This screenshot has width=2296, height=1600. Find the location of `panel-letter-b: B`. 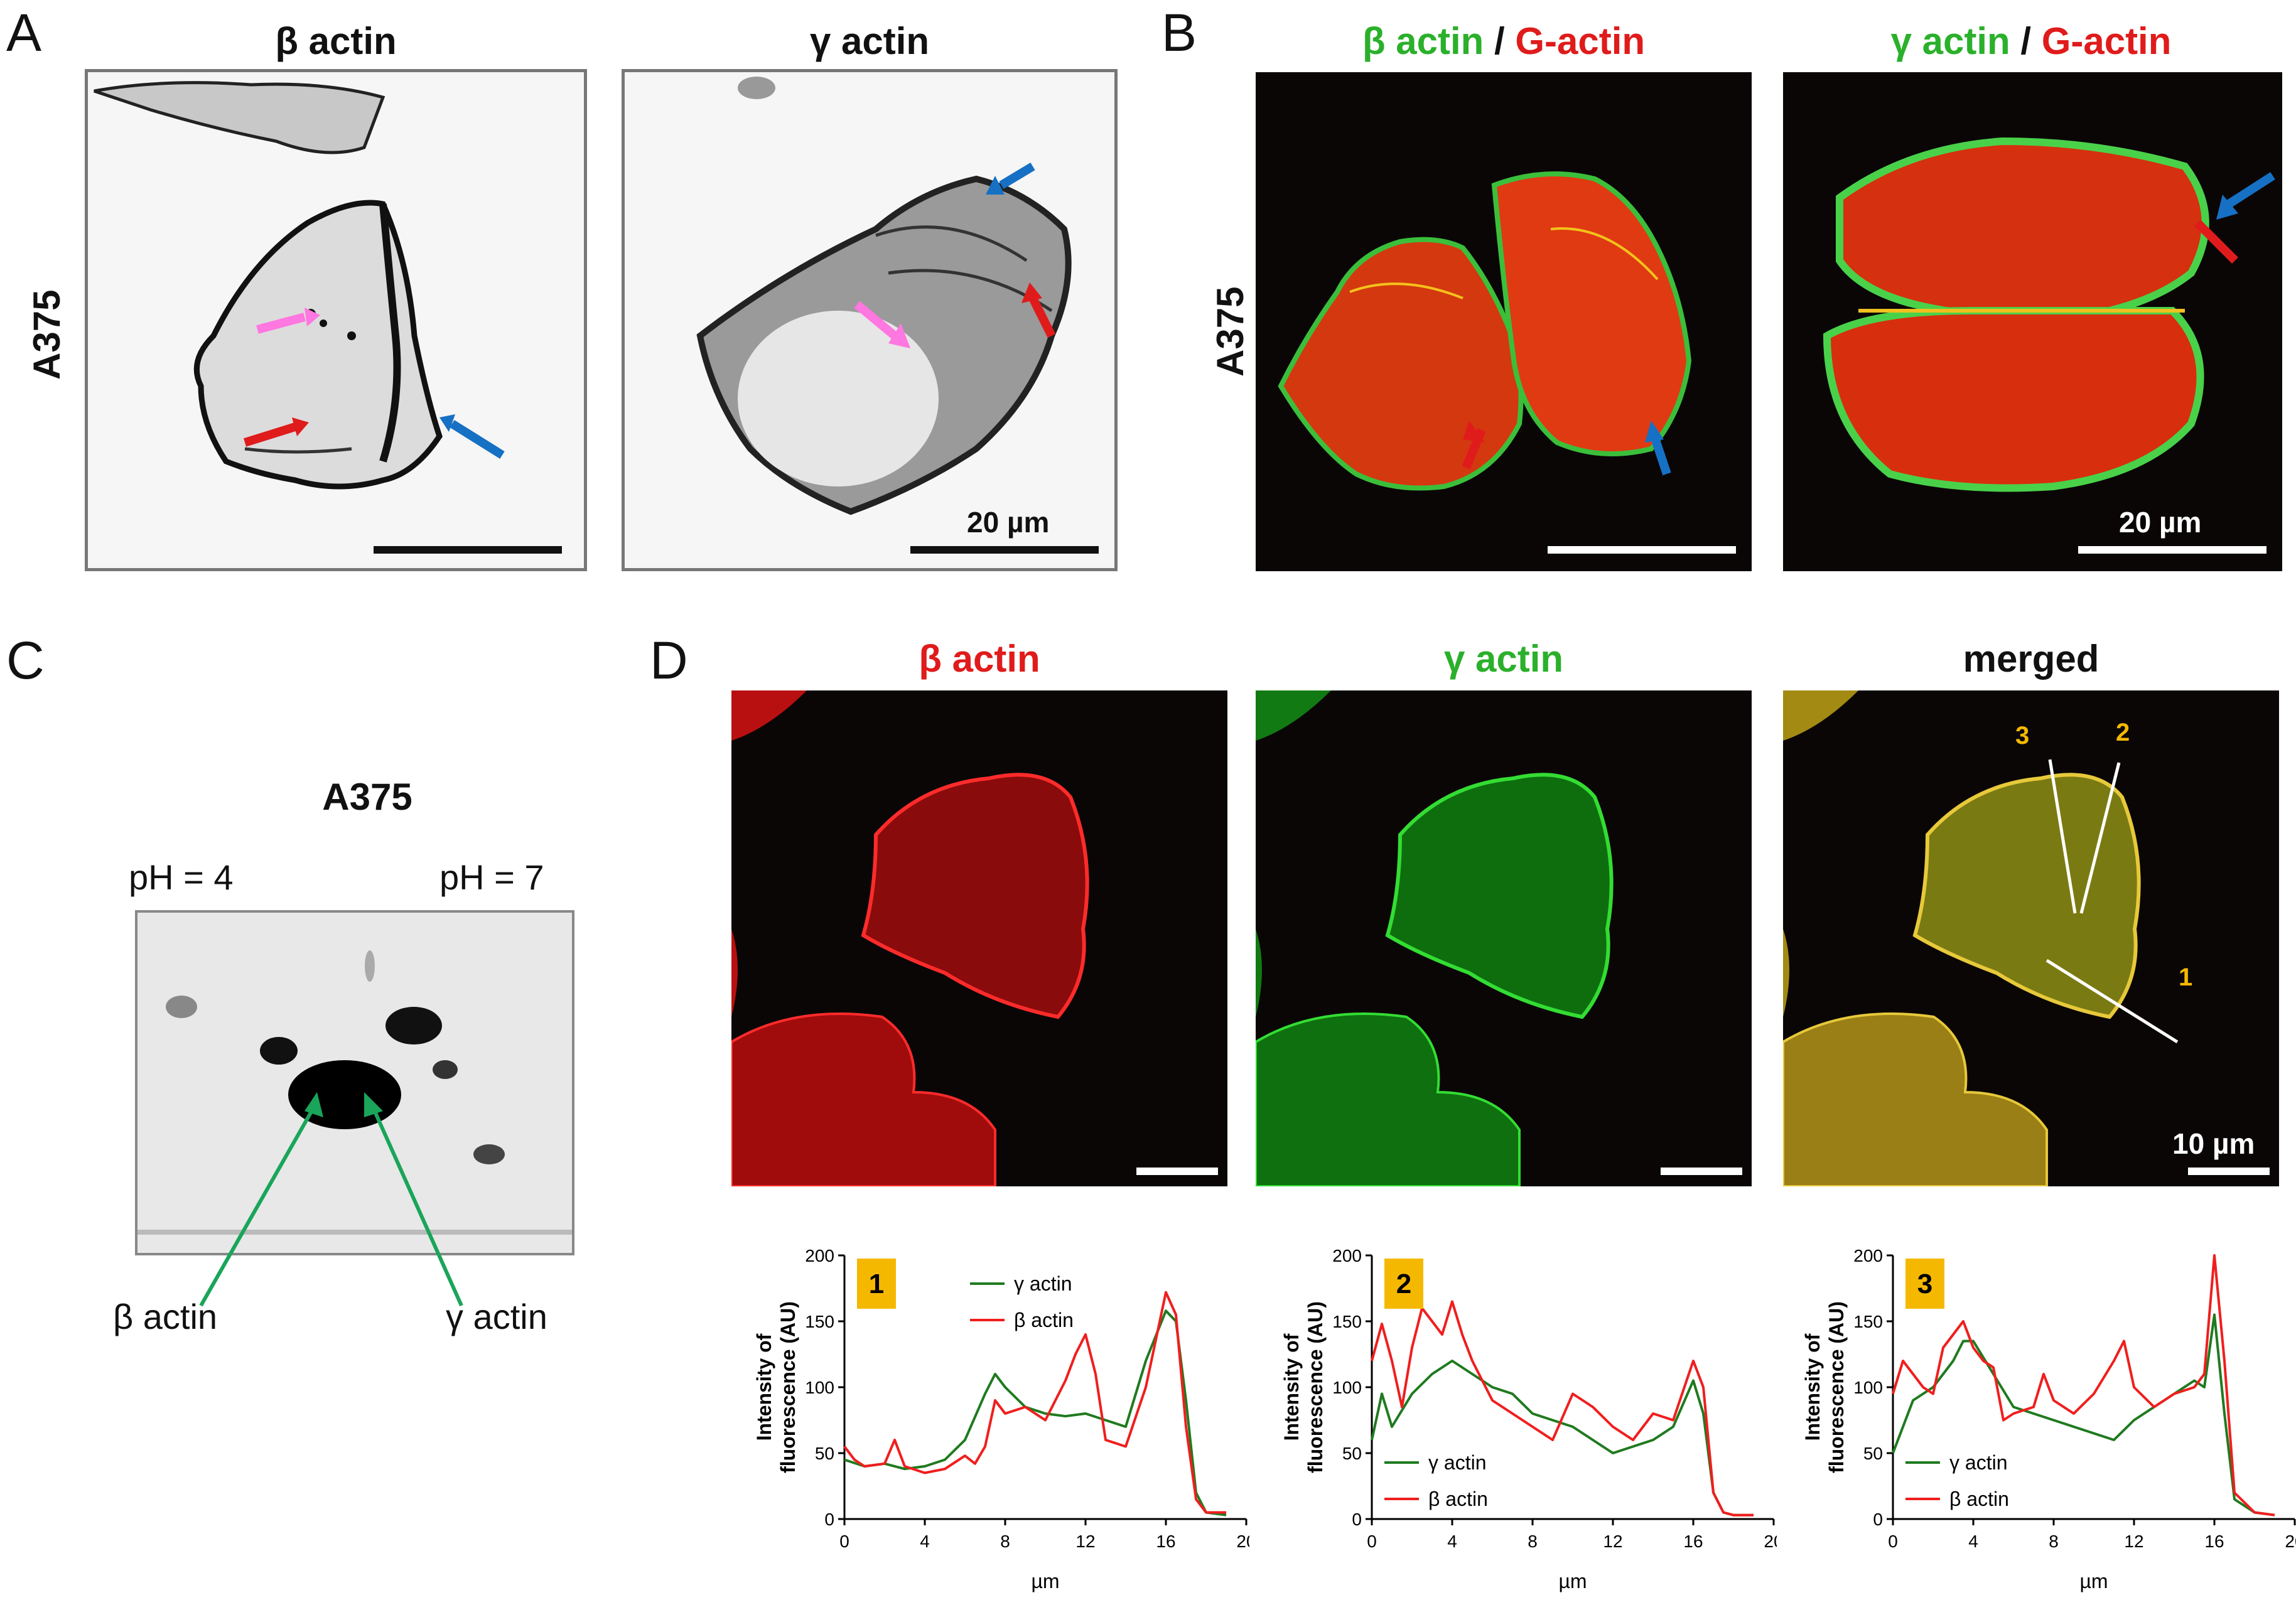

panel-letter-b: B is located at coordinates (1179, 32).